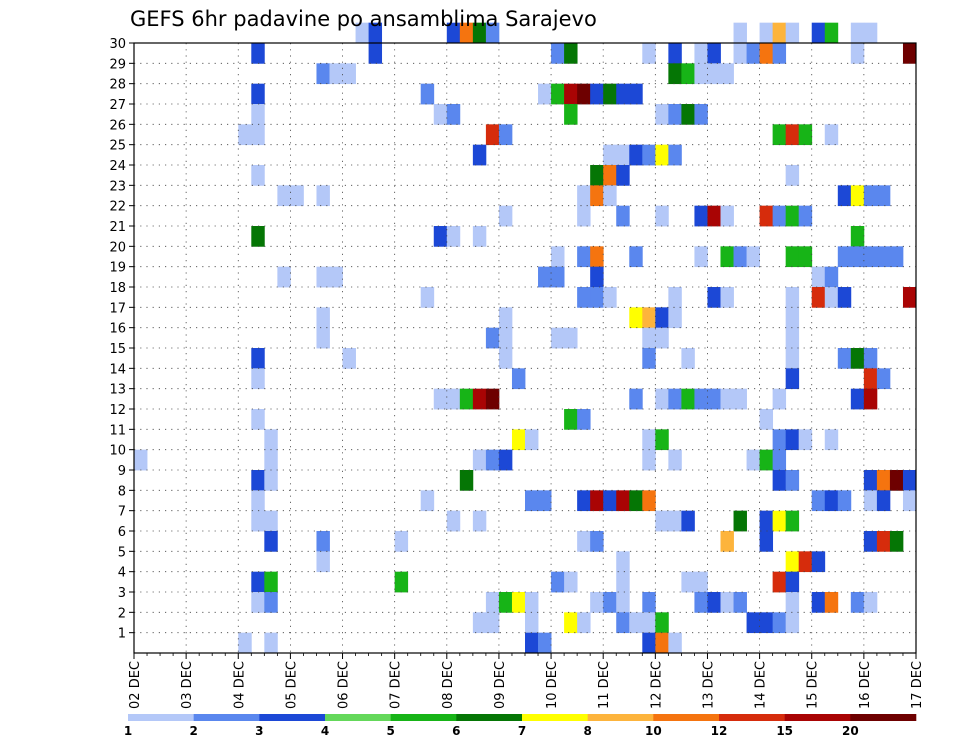 The width and height of the screenshot is (960, 746). Describe the element at coordinates (117, 288) in the screenshot. I see `y-tick-label: 18` at that location.